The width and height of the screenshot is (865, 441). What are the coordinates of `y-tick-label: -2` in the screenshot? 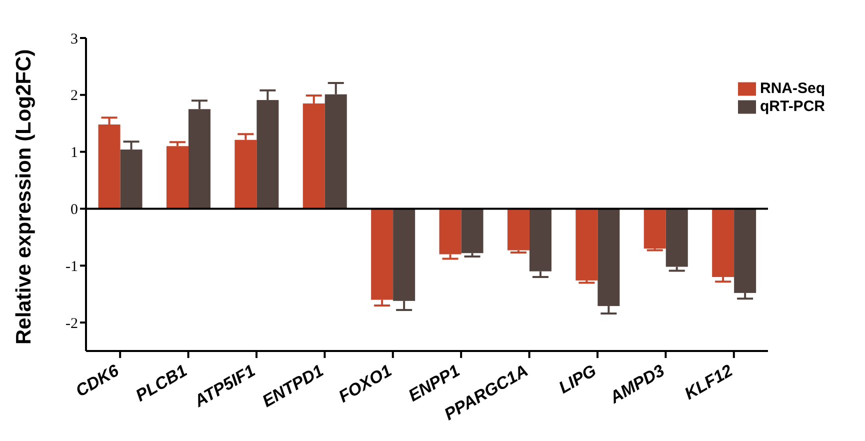 It's located at (72, 324).